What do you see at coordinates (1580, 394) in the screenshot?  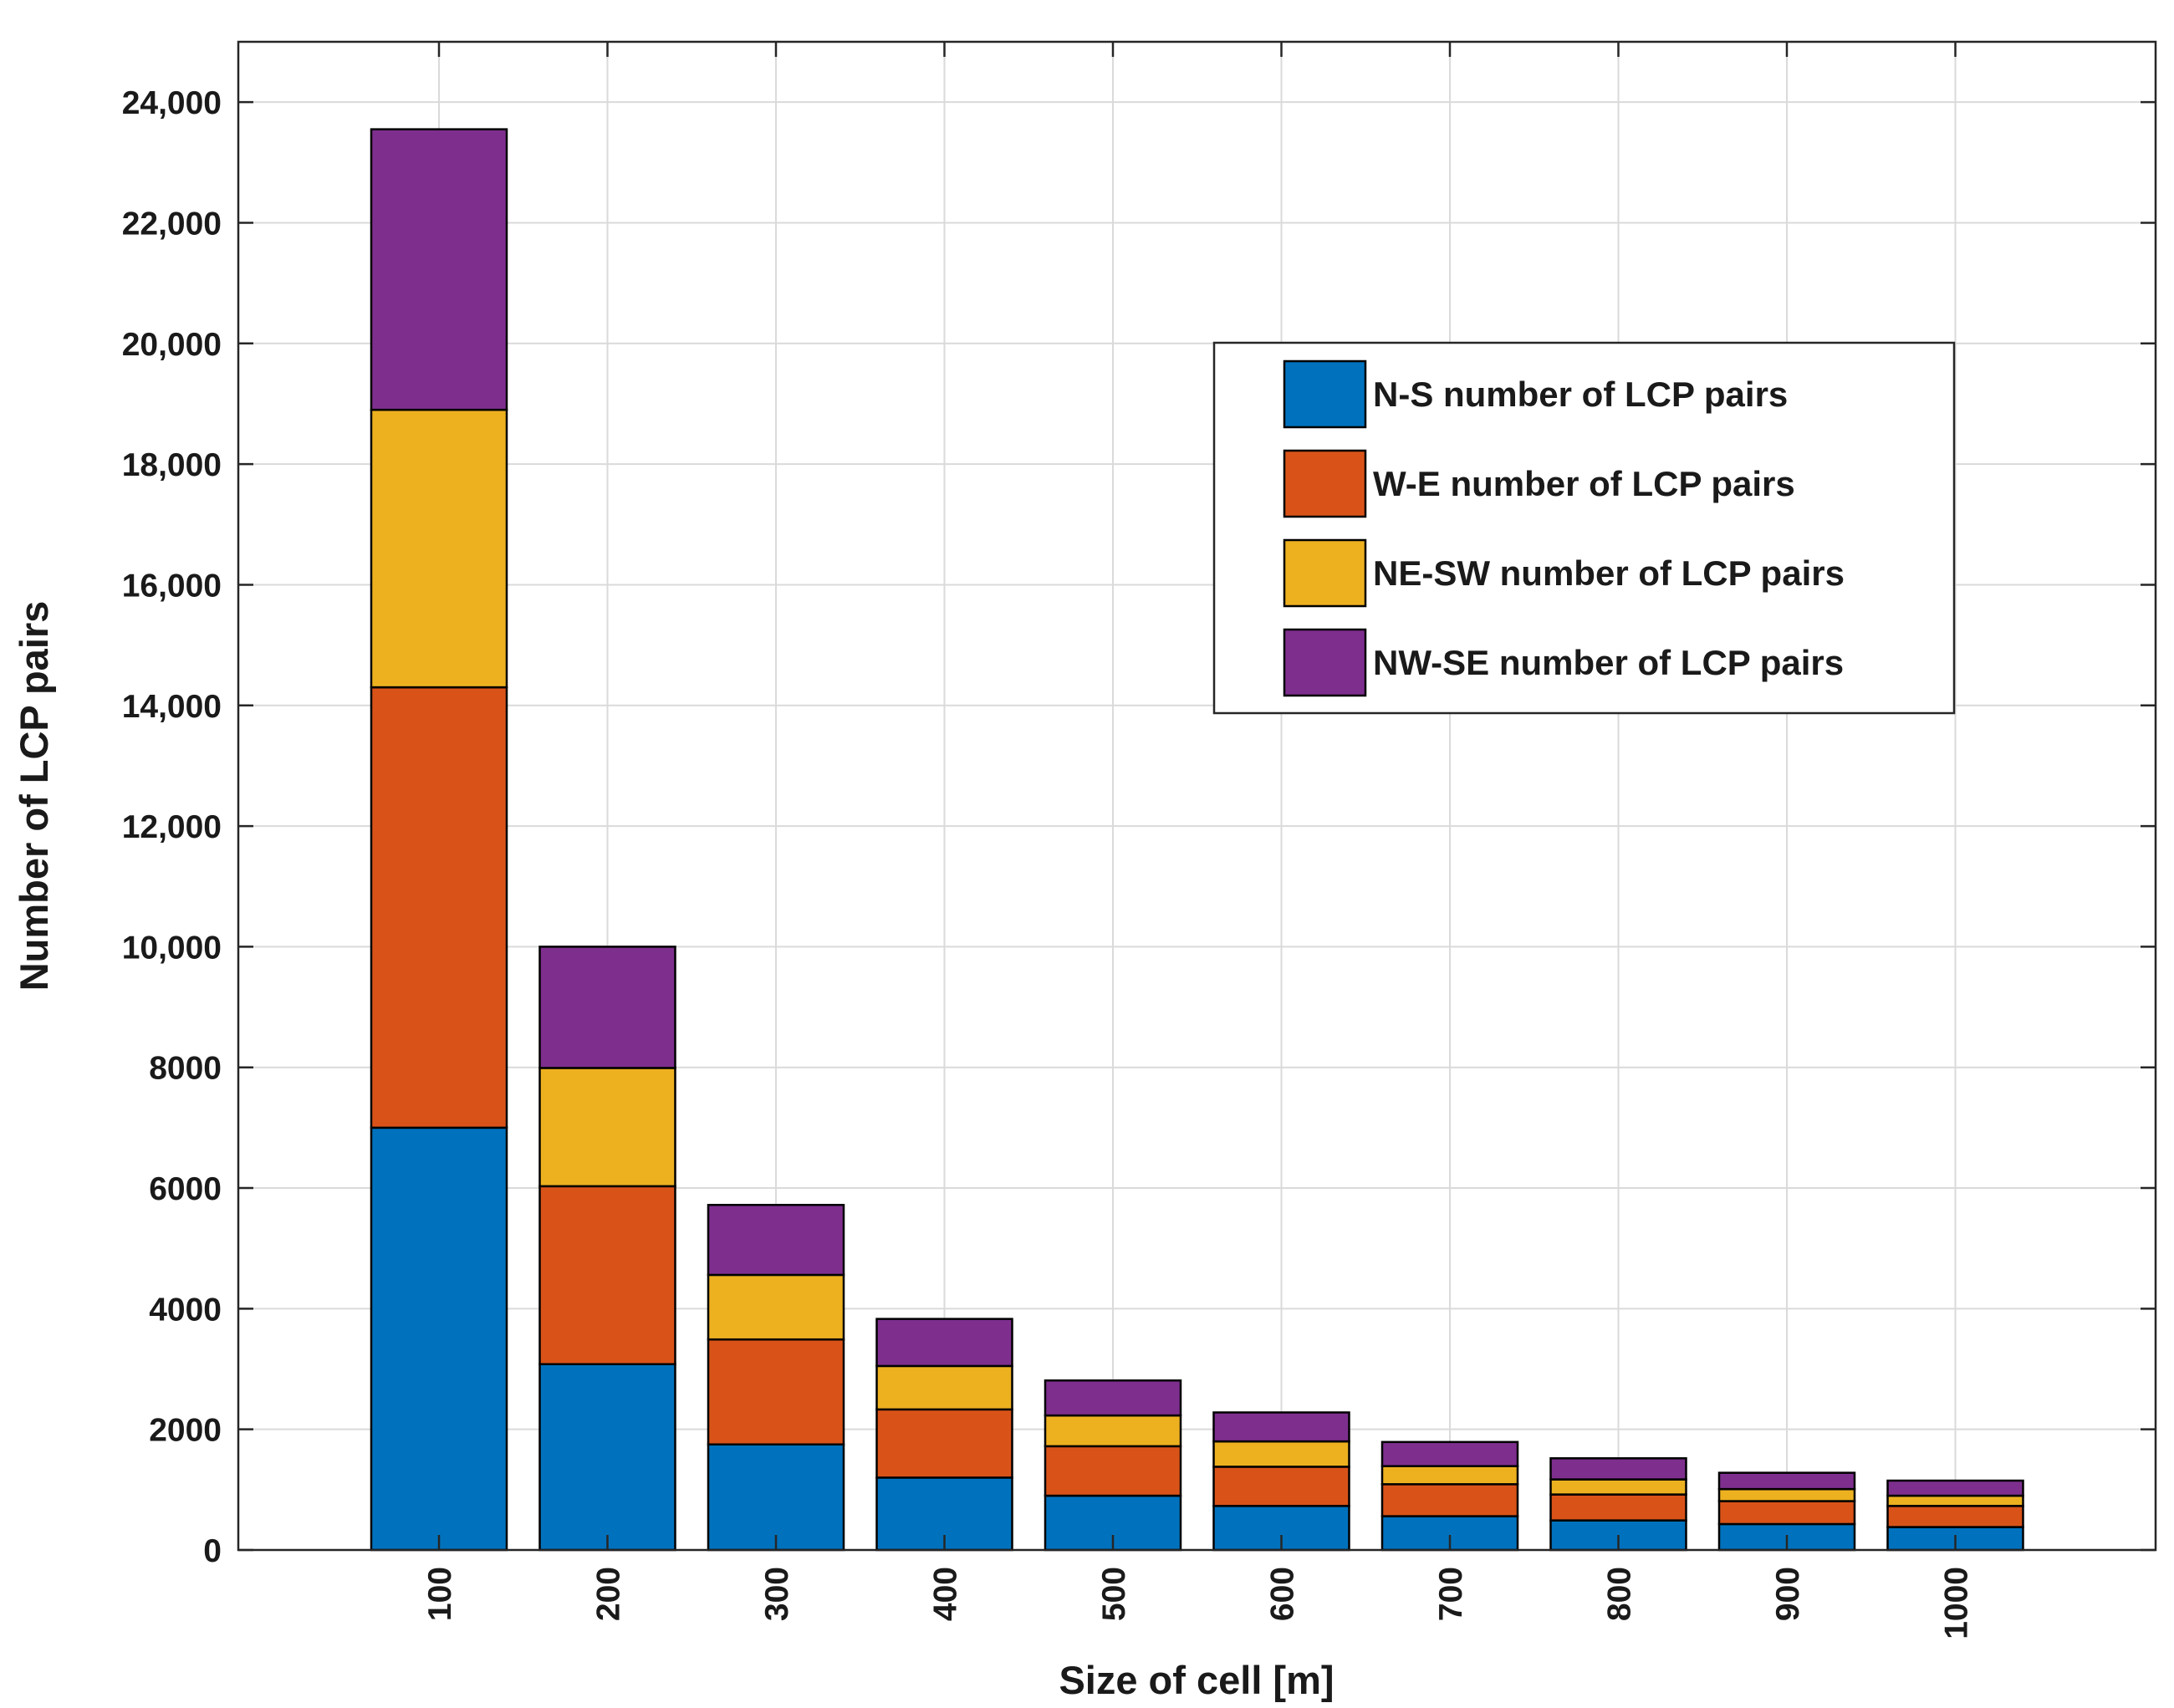 I see `legend-label: N-S number of LCP pairs` at bounding box center [1580, 394].